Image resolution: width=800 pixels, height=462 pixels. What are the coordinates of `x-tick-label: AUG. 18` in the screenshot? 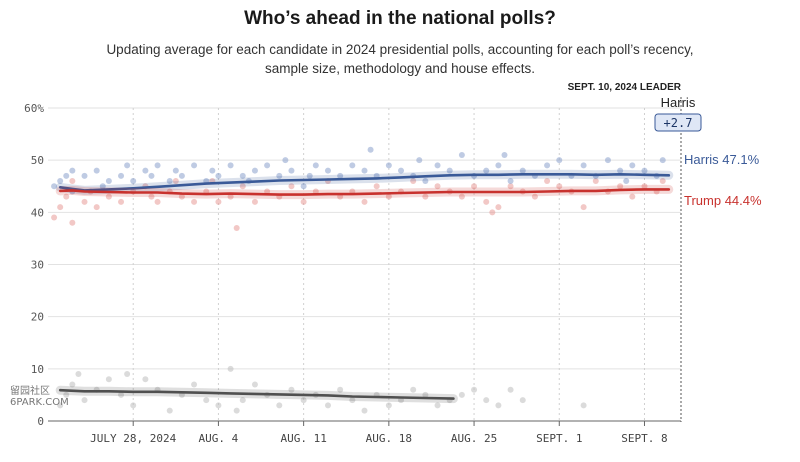 It's located at (389, 438).